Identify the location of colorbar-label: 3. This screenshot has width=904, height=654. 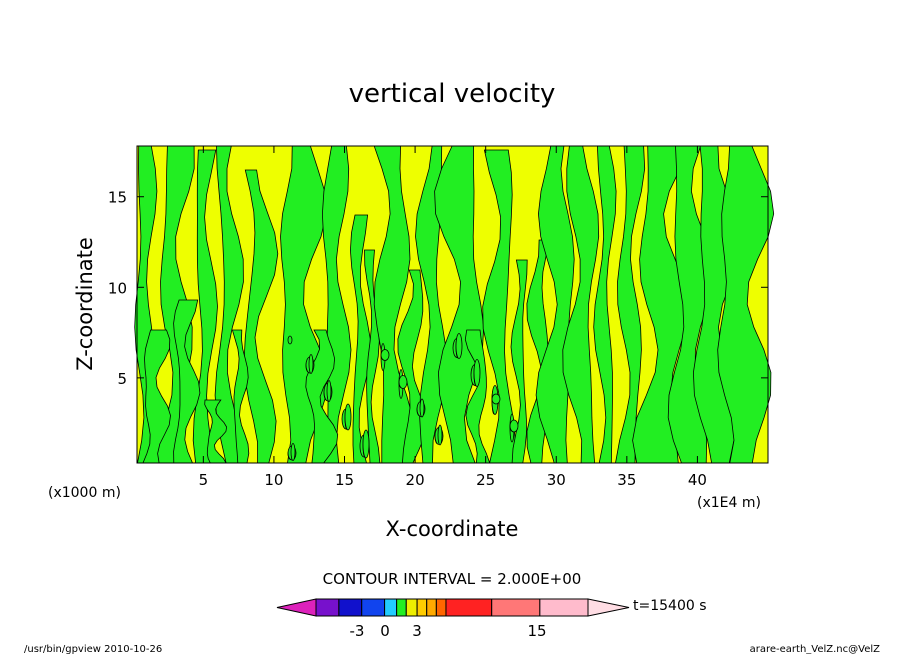
(417, 631).